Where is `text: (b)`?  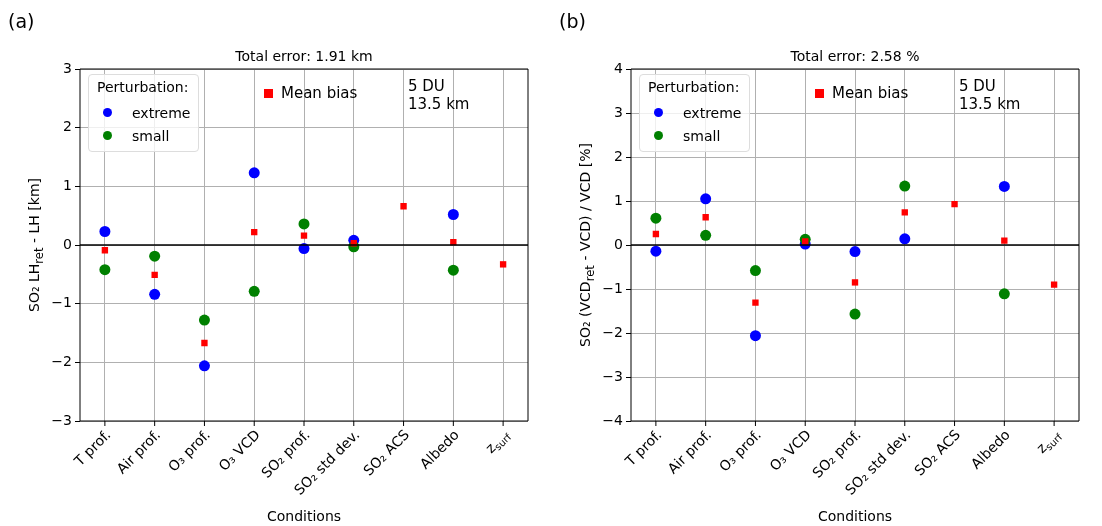
text: (b) is located at coordinates (572, 21).